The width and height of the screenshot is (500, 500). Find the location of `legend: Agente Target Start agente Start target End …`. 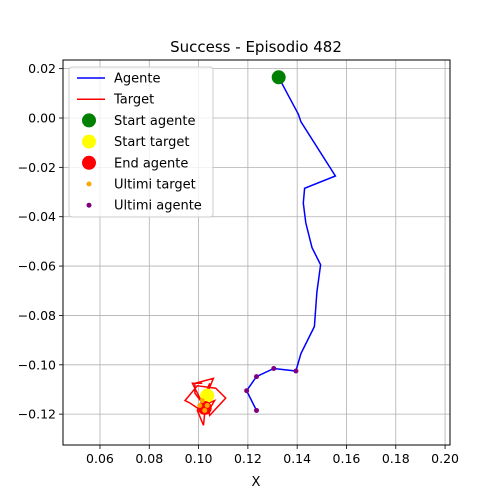

legend: Agente Target Start agente Start target End … is located at coordinates (141, 142).